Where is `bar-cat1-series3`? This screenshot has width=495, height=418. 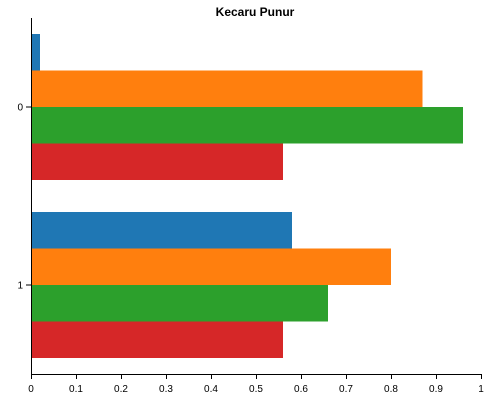 bar-cat1-series3 is located at coordinates (157, 339).